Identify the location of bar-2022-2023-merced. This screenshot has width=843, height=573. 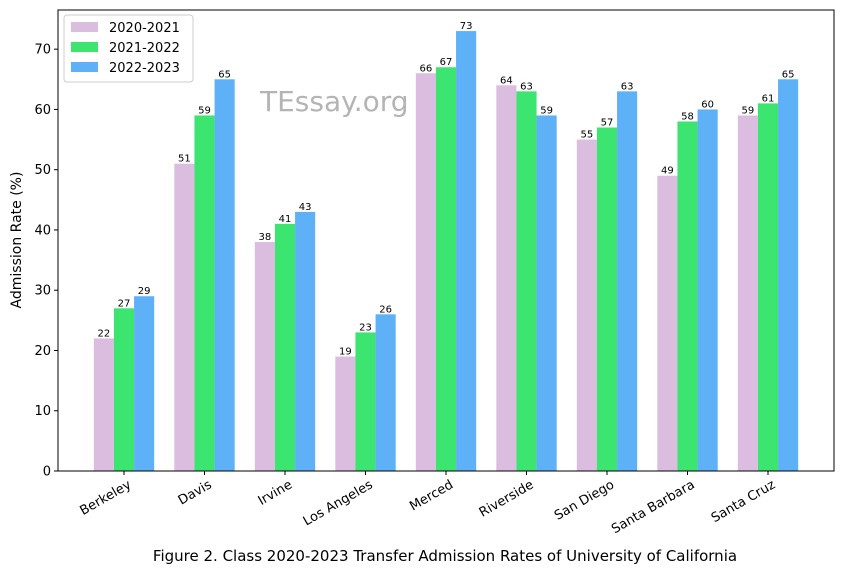
(466, 251).